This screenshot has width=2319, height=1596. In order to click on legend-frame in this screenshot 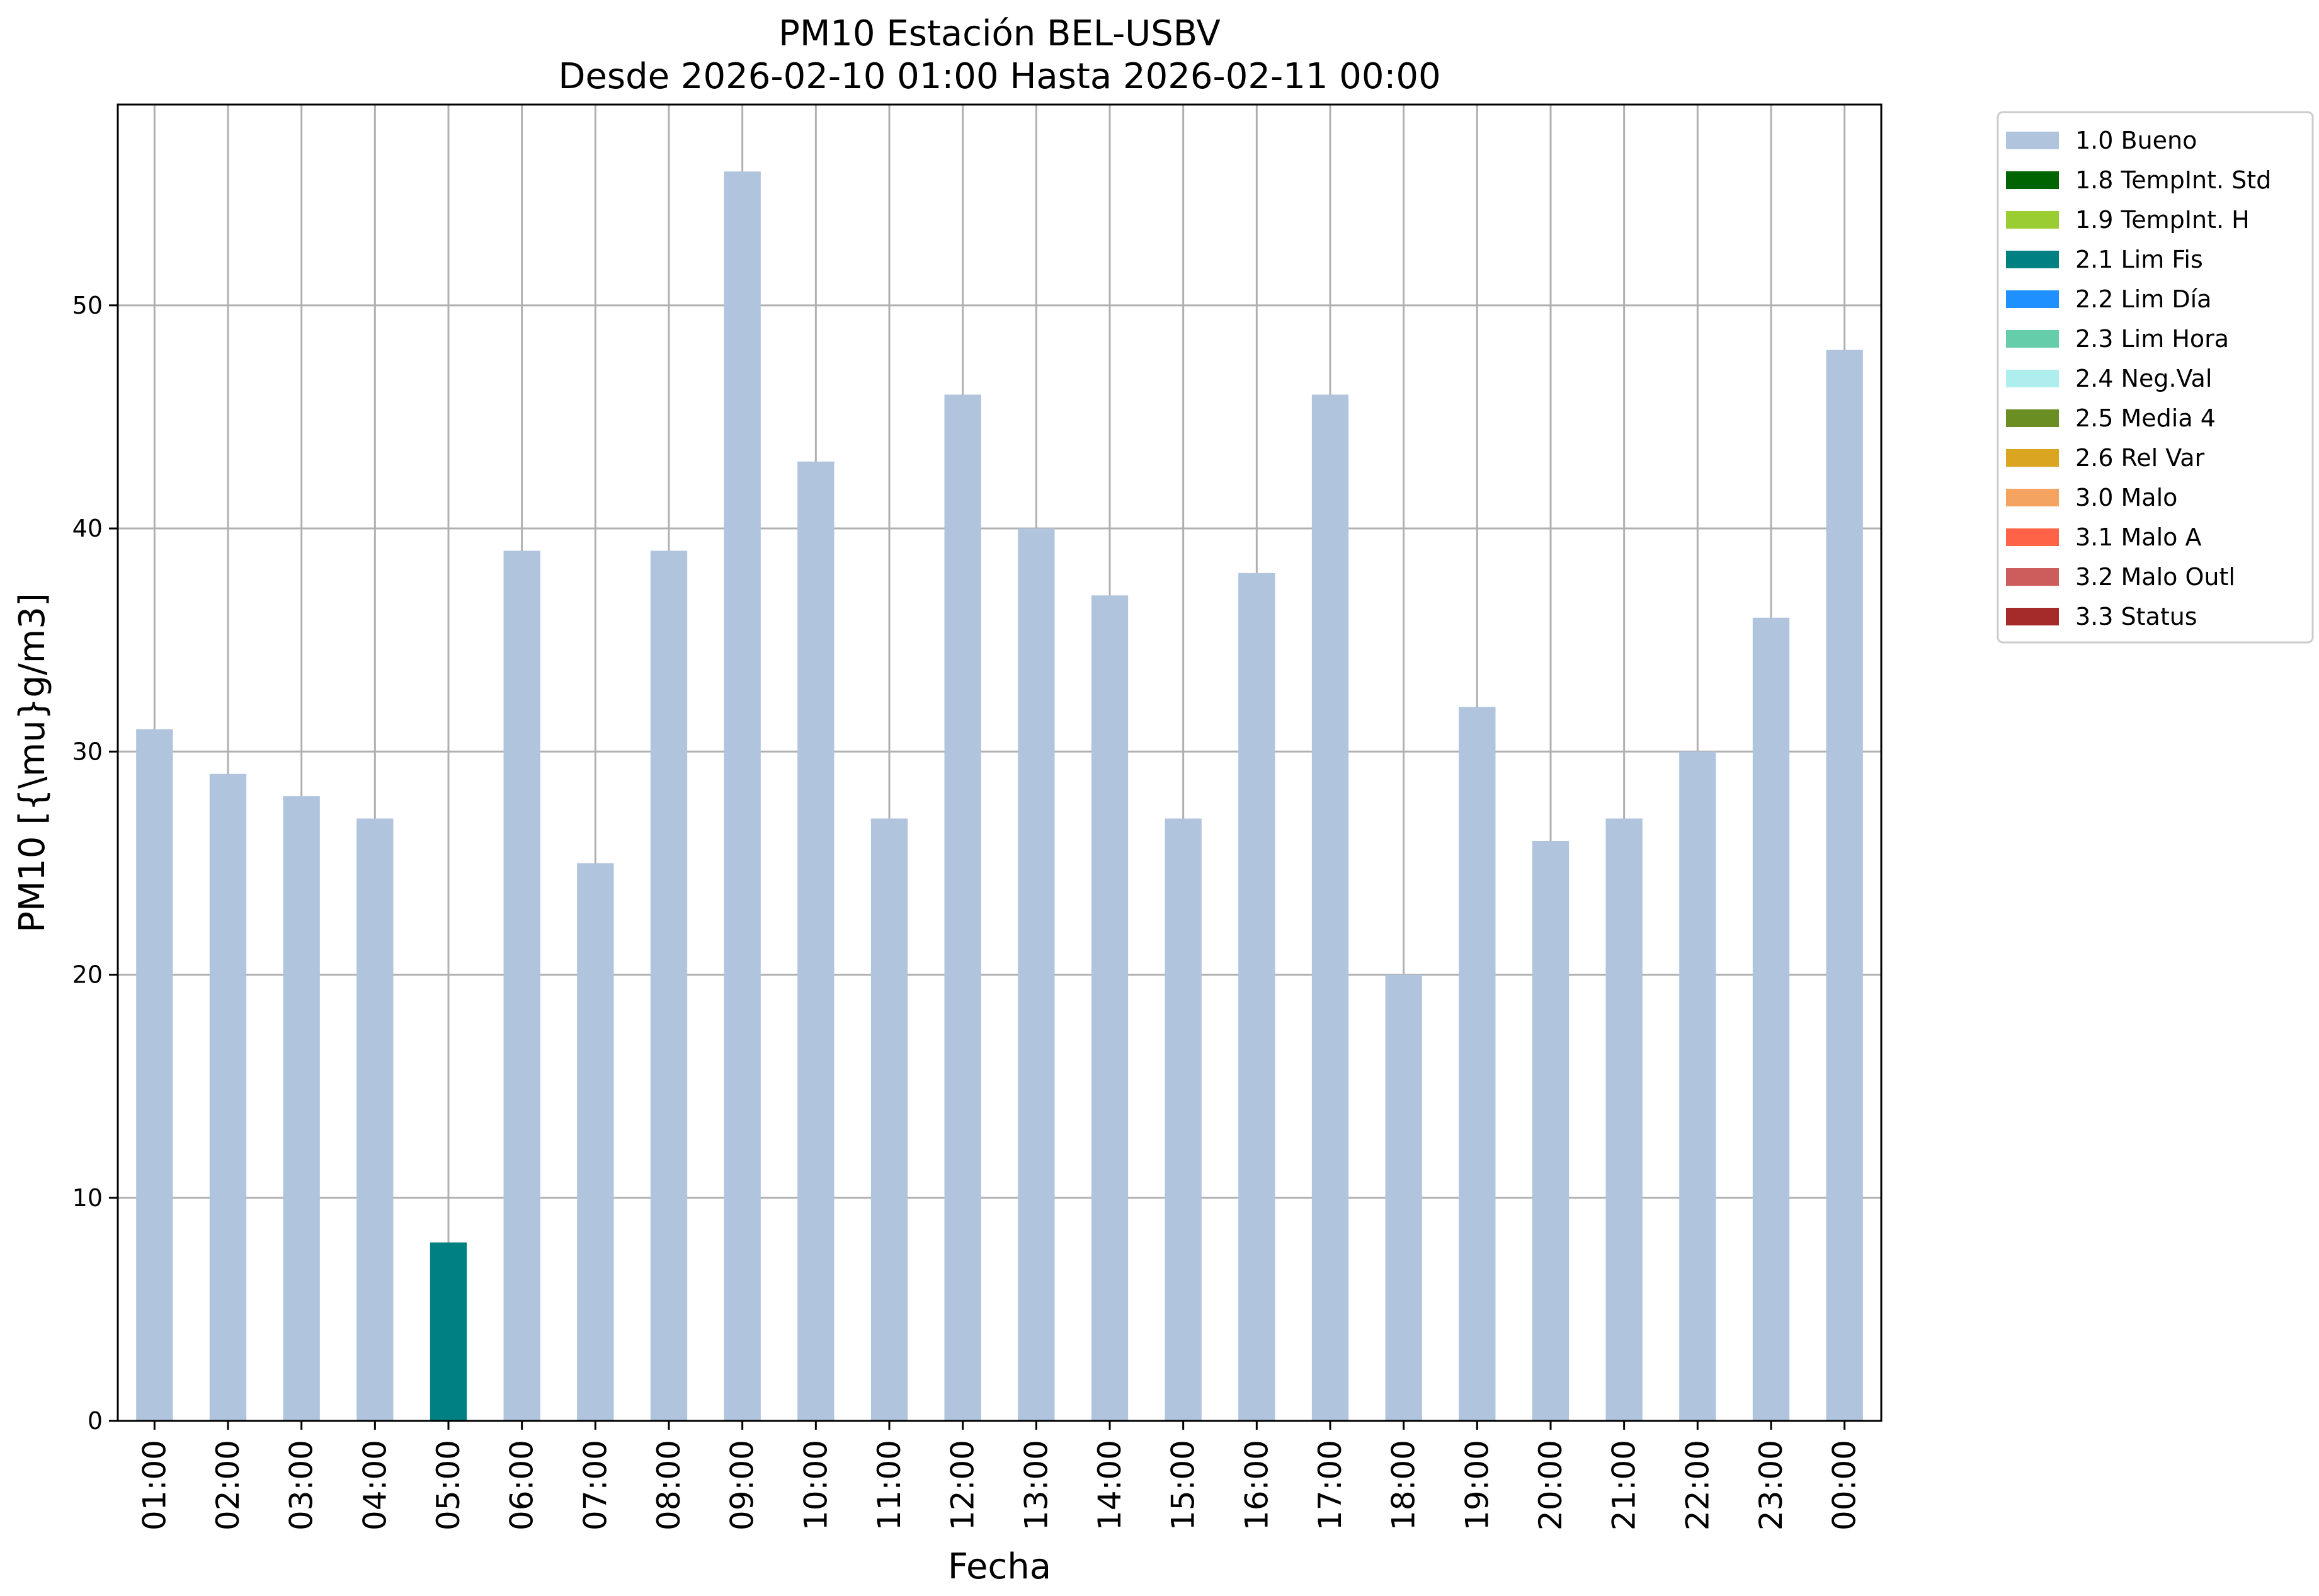, I will do `click(2155, 377)`.